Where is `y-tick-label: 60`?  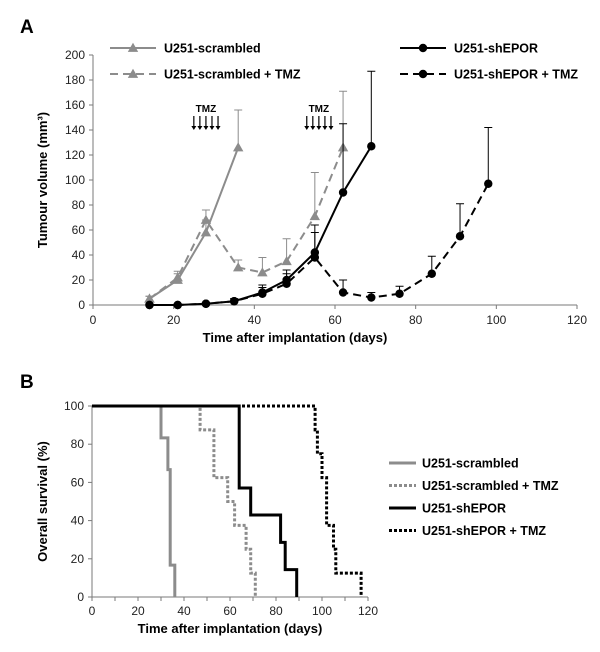
y-tick-label: 60 is located at coordinates (79, 230).